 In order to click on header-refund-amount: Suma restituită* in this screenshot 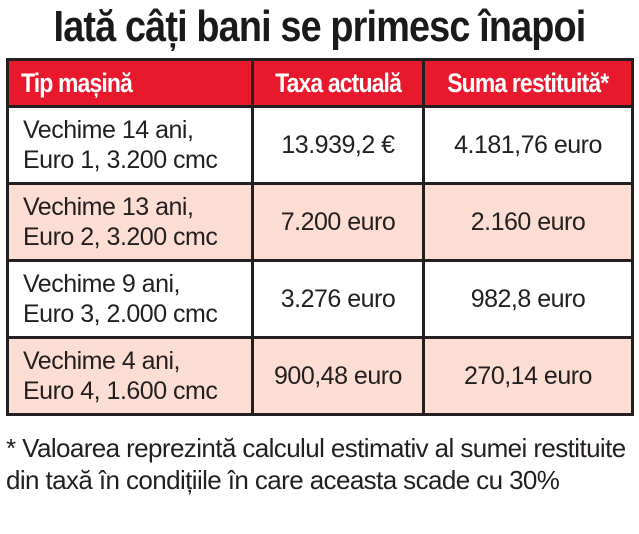, I will do `click(528, 83)`.